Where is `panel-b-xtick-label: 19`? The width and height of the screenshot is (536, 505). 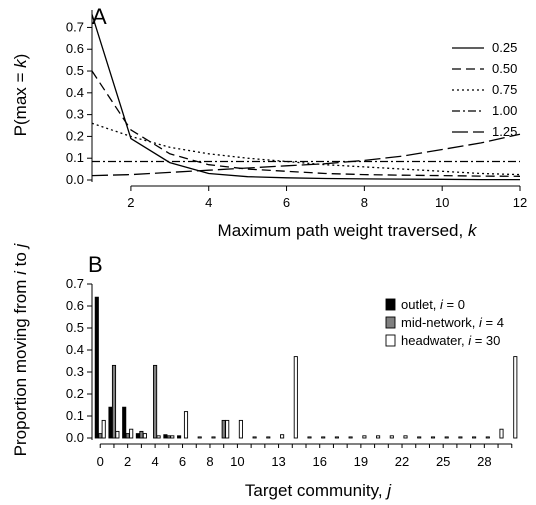 panel-b-xtick-label: 19 is located at coordinates (361, 461).